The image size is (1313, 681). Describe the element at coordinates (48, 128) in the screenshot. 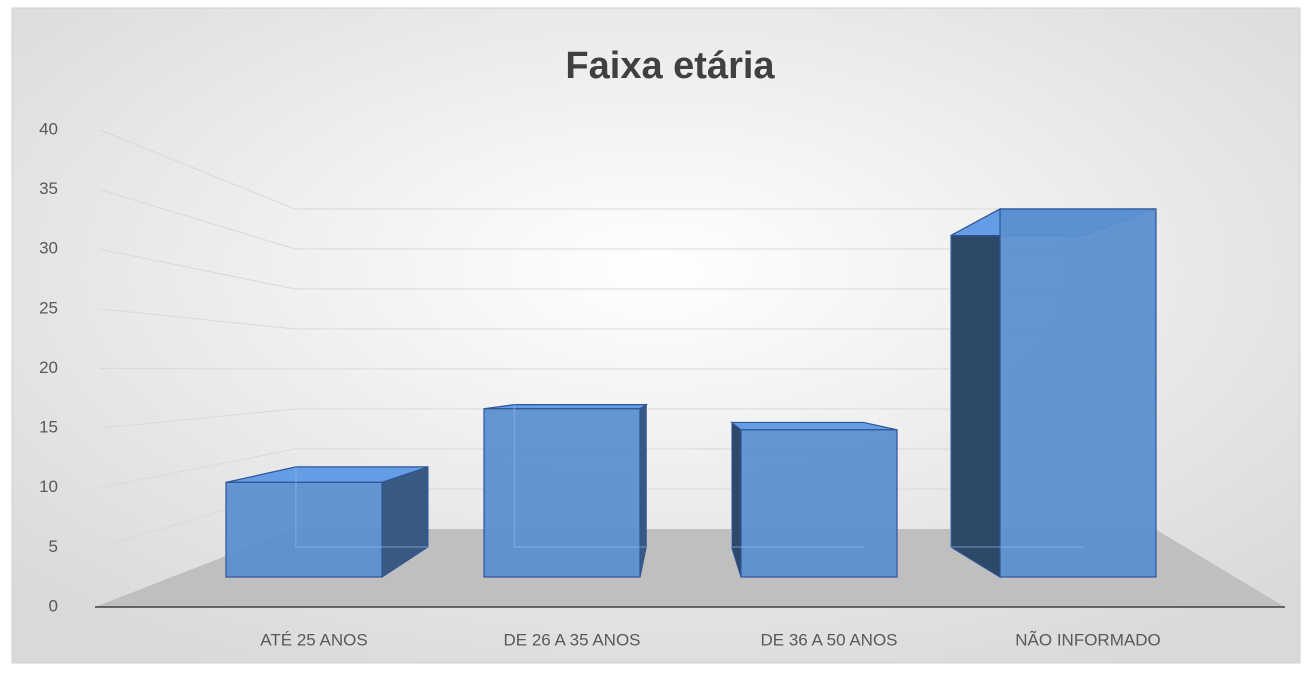

I see `y-tick-label: 40` at that location.